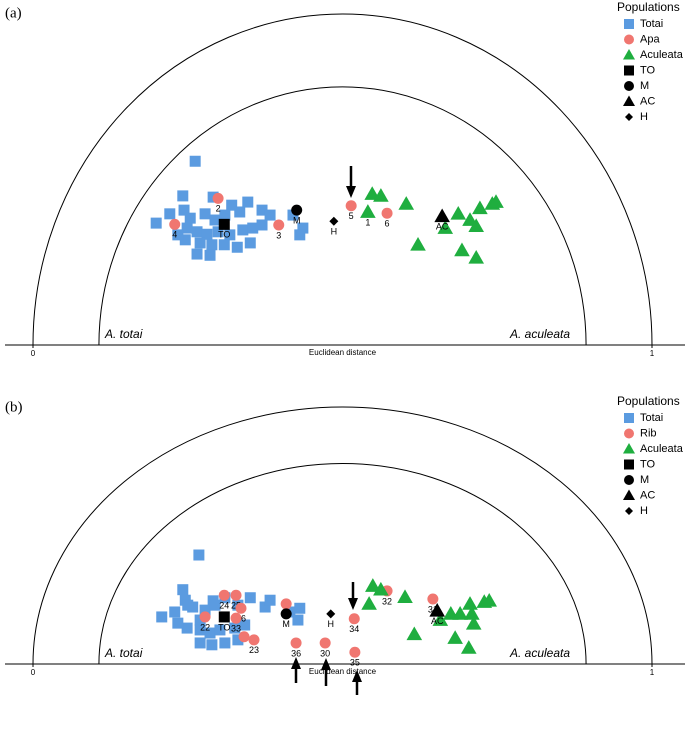  Describe the element at coordinates (648, 433) in the screenshot. I see `legend-label: Rib` at that location.